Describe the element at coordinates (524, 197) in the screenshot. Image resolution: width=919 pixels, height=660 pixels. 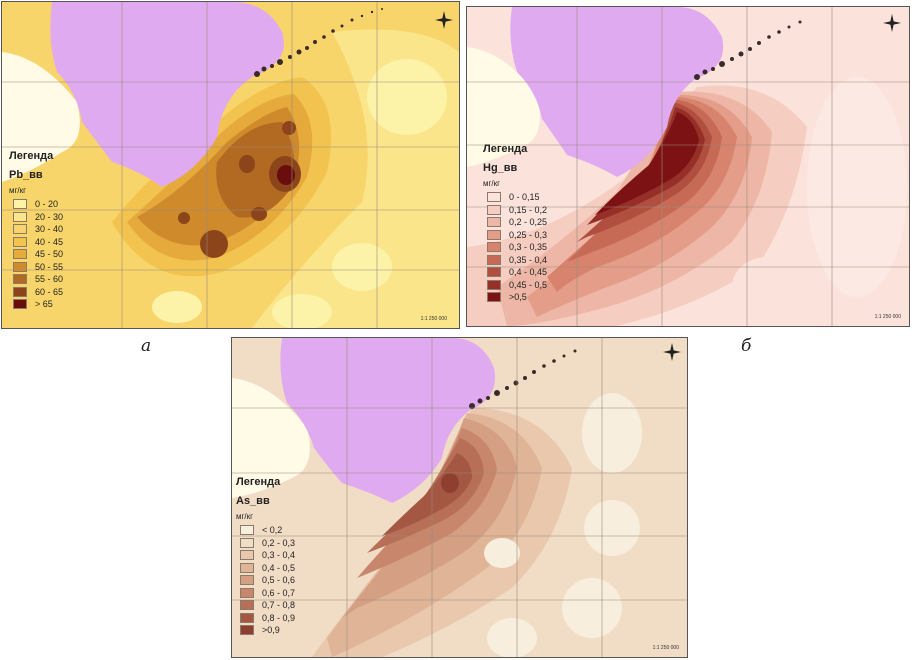
I see `legend-label: 0 - 0,15` at that location.